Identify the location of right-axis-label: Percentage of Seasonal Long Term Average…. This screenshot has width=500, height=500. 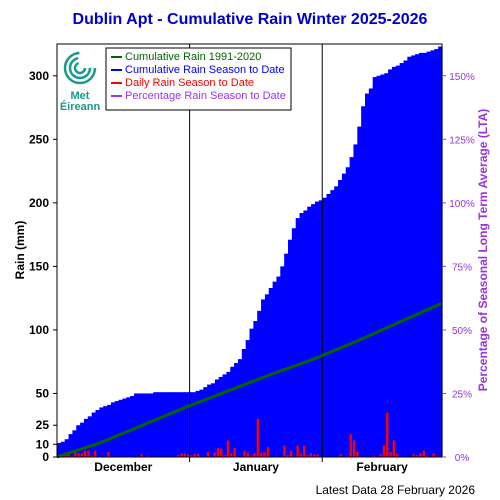
(483, 250).